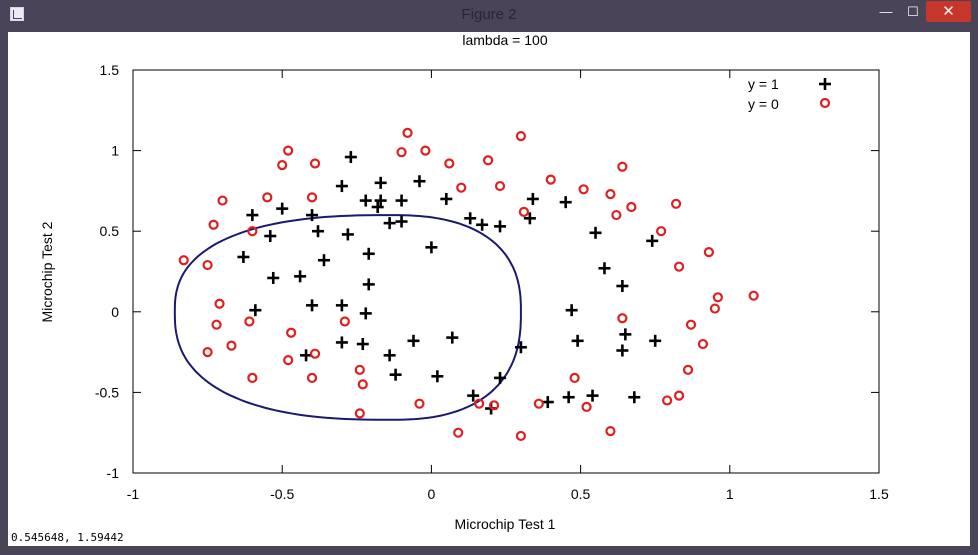 Image resolution: width=978 pixels, height=555 pixels. What do you see at coordinates (581, 494) in the screenshot?
I see `x-tick-label: 0.5` at bounding box center [581, 494].